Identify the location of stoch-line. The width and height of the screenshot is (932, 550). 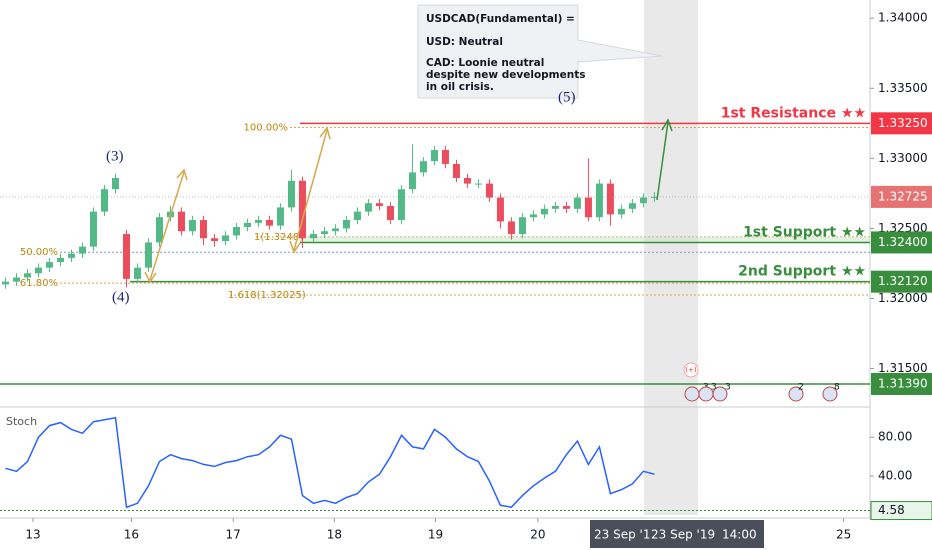
(330, 462).